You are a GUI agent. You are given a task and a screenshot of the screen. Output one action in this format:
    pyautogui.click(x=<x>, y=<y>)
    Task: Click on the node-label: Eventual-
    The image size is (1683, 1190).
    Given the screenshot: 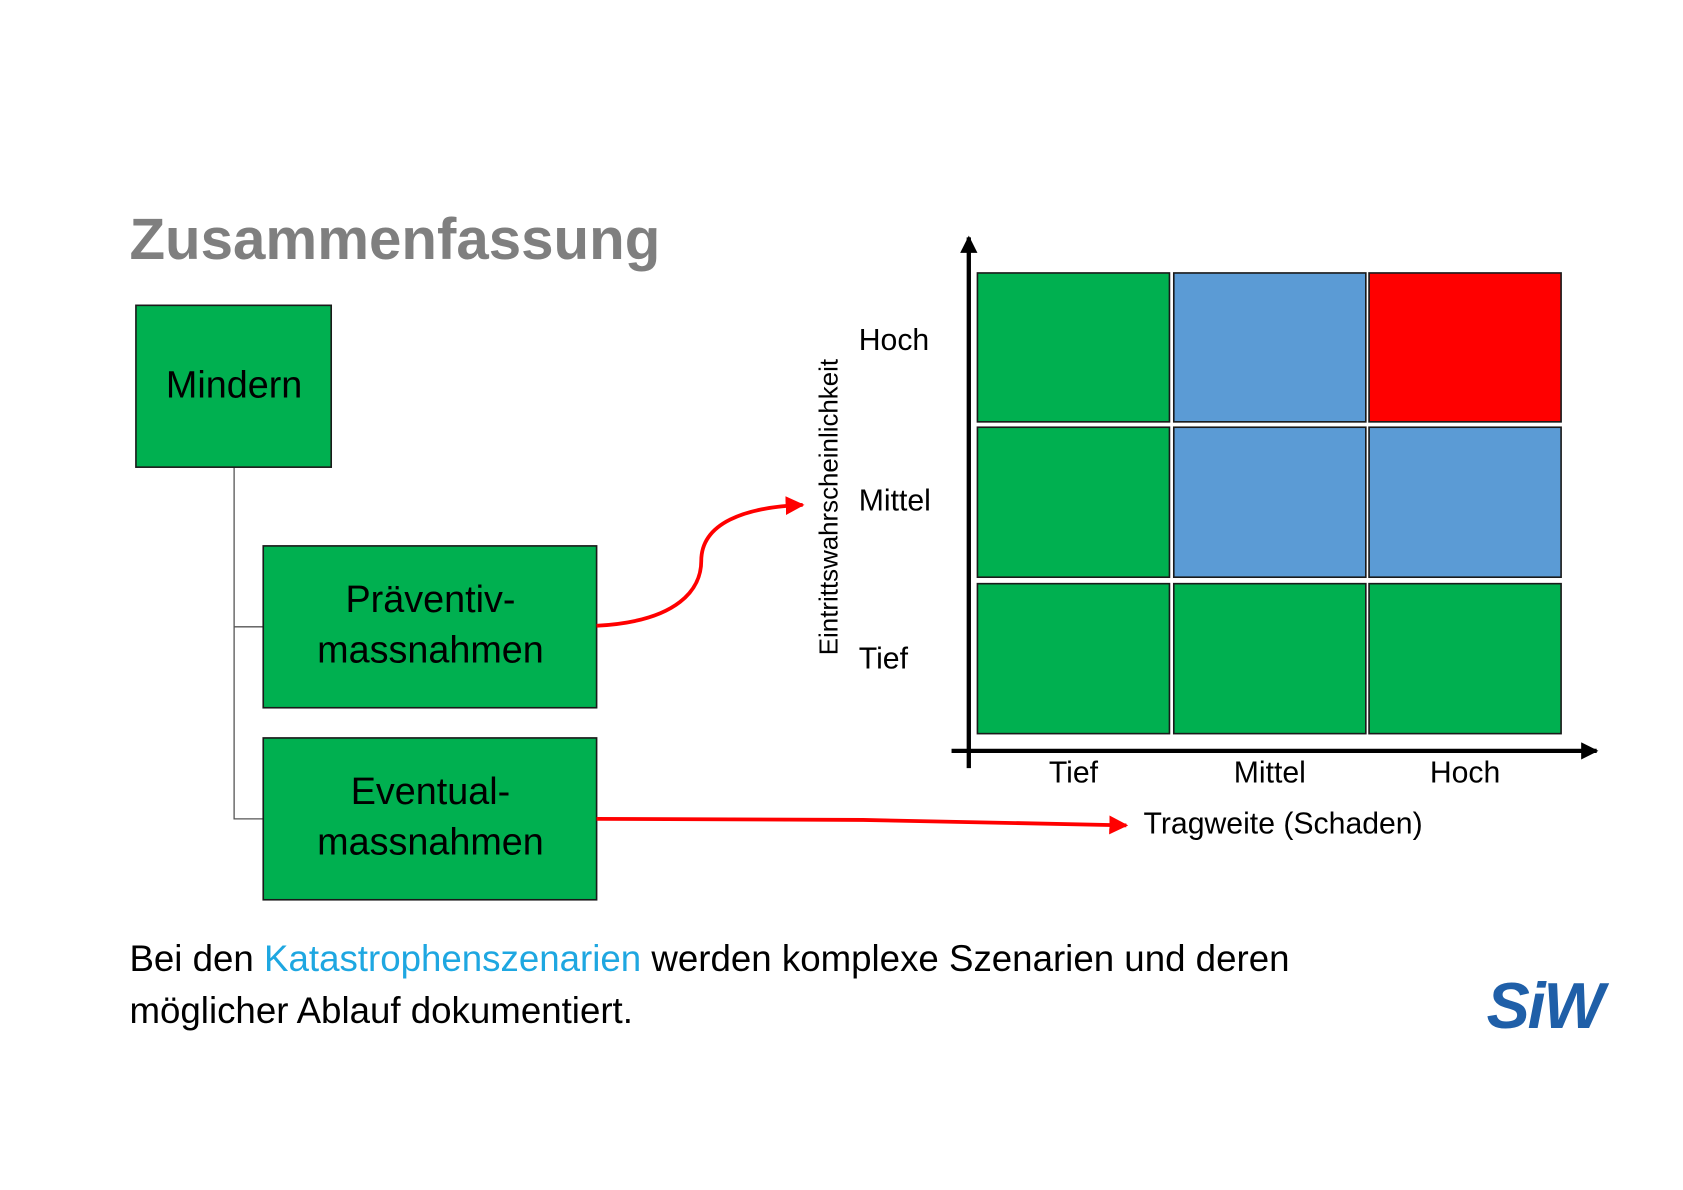 What is the action you would take?
    pyautogui.click(x=430, y=791)
    